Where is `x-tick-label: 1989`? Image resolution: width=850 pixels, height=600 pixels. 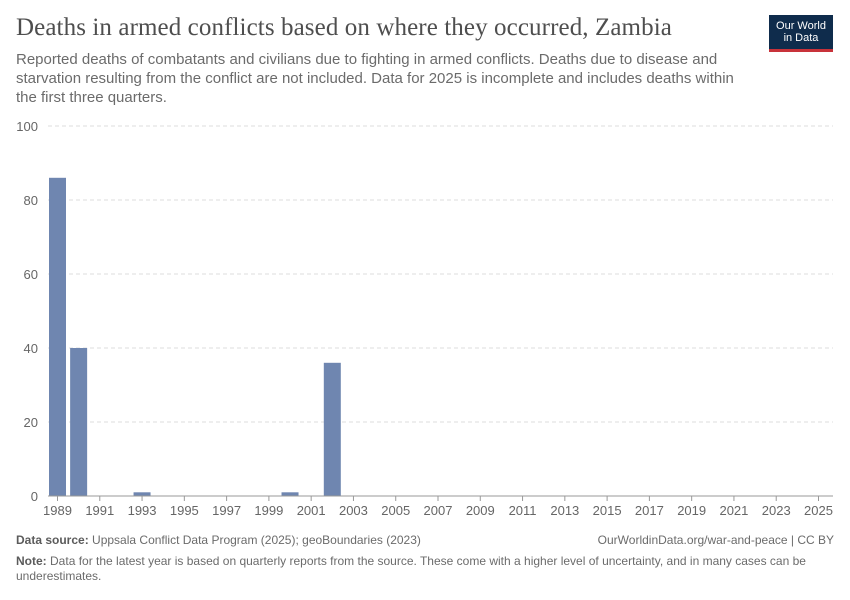 x-tick-label: 1989 is located at coordinates (57, 510).